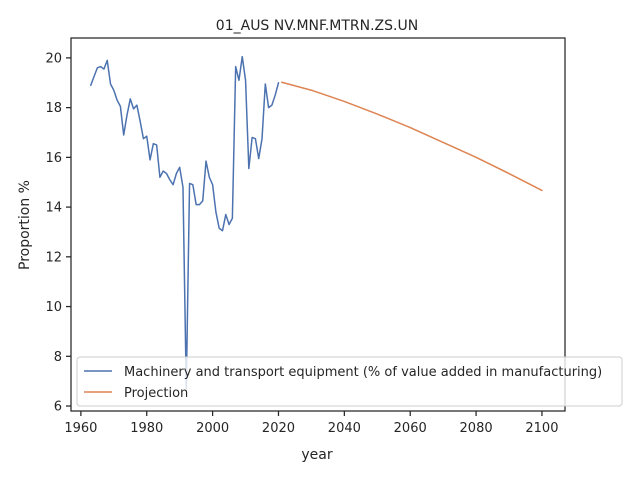 The width and height of the screenshot is (640, 480). I want to click on x-tick-label: 2020, so click(278, 428).